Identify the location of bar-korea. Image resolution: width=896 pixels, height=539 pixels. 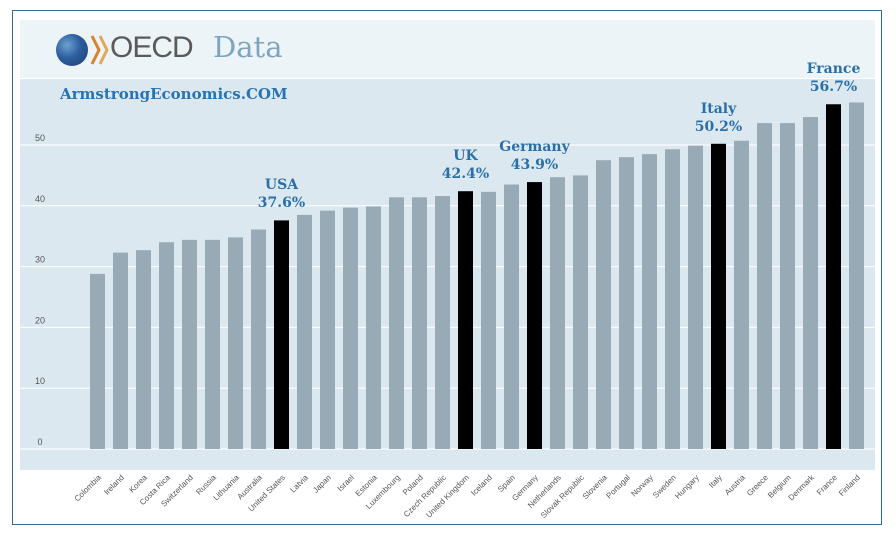
(143, 349).